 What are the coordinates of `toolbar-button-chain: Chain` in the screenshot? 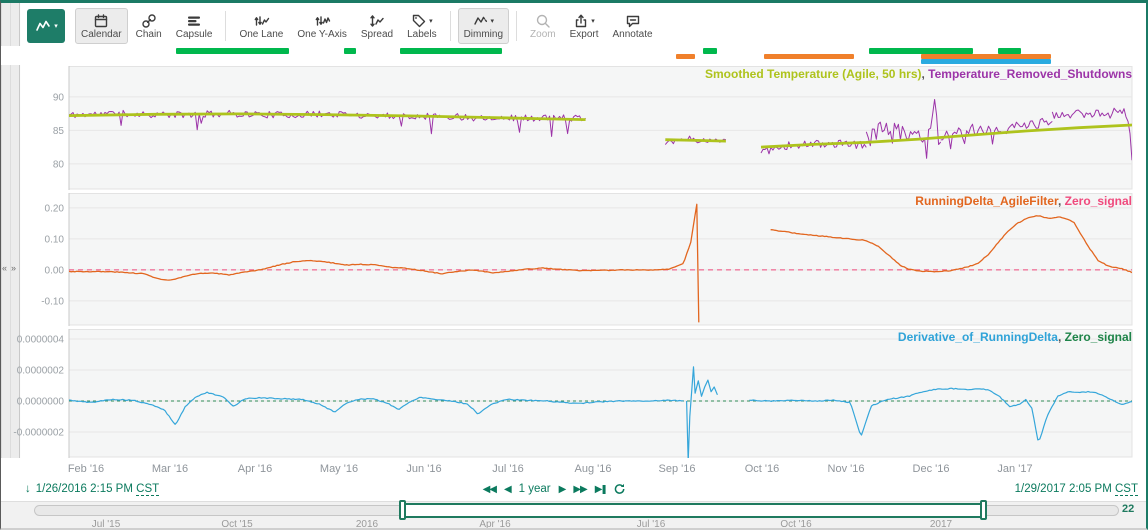 It's located at (149, 26).